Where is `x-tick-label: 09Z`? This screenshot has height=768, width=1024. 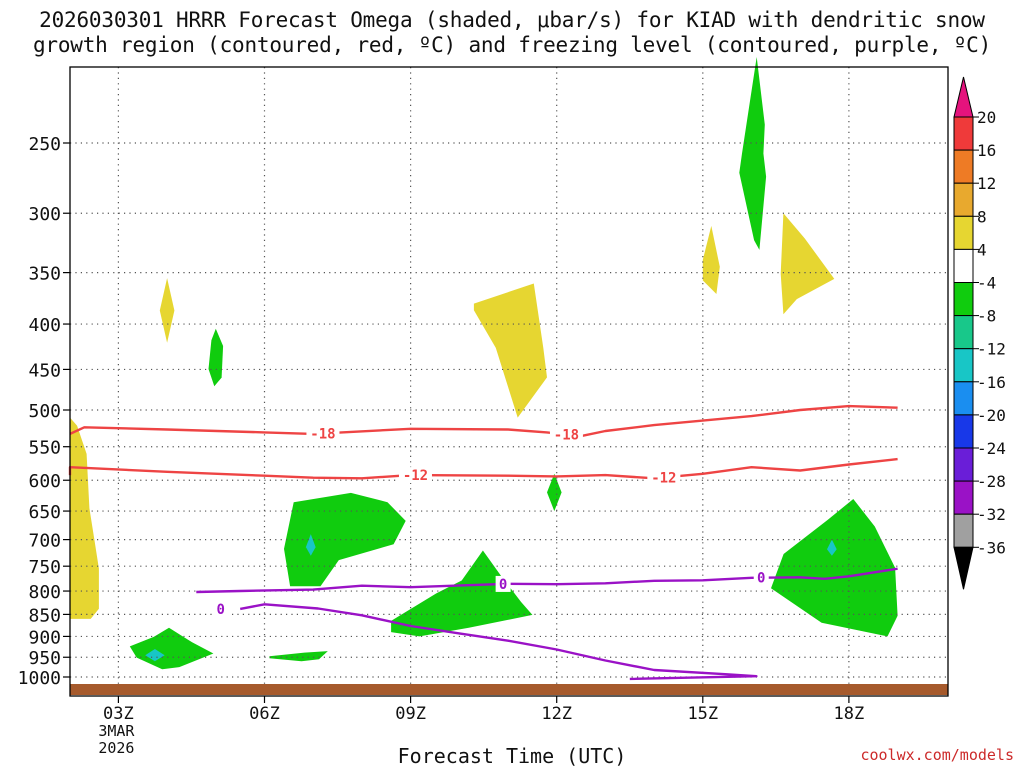 x-tick-label: 09Z is located at coordinates (410, 714).